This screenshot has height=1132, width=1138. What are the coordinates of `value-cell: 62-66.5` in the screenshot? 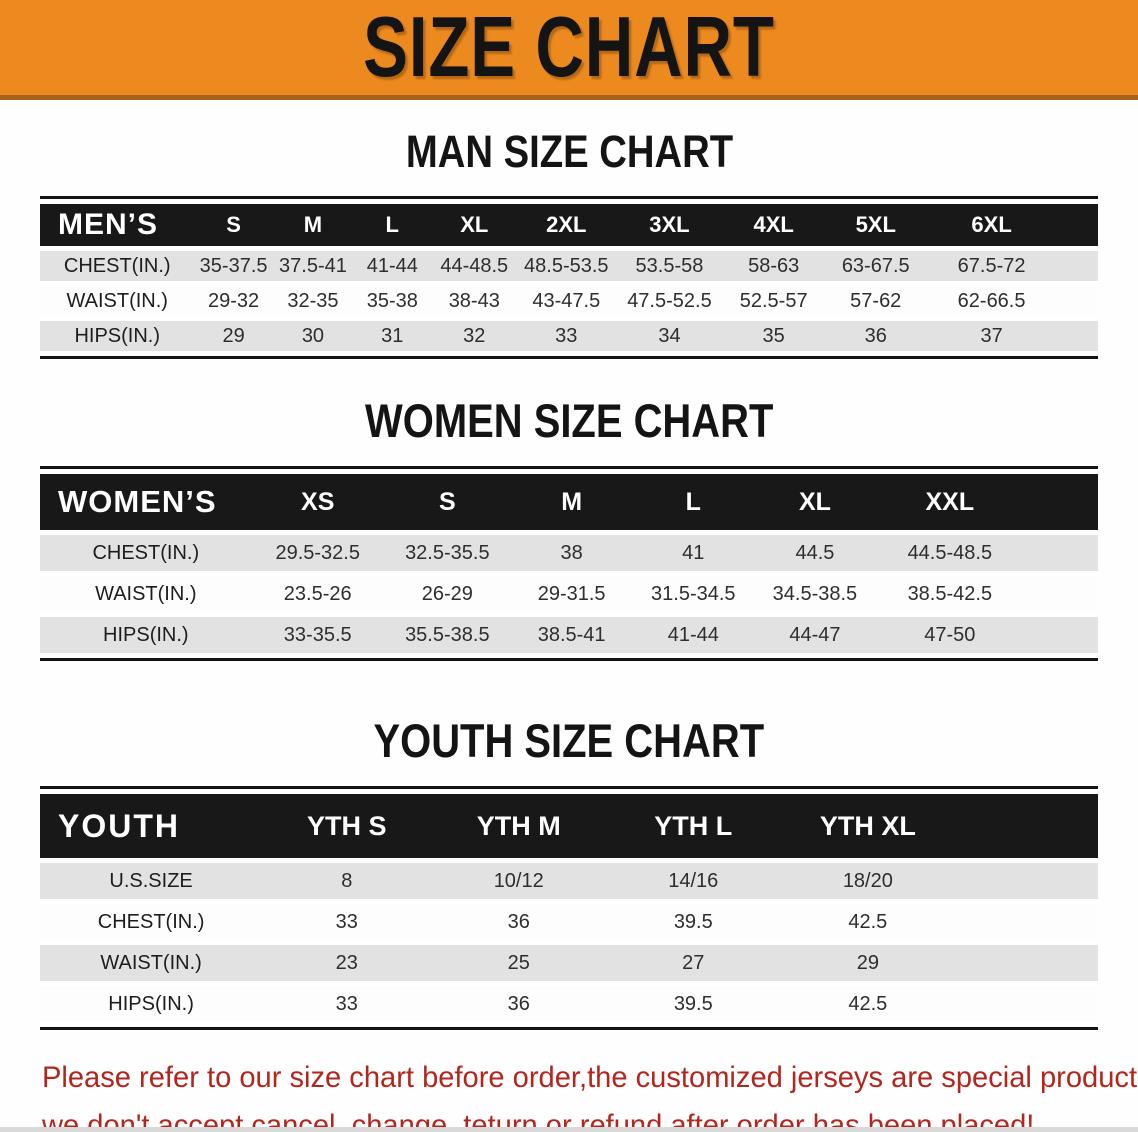 It's located at (991, 301).